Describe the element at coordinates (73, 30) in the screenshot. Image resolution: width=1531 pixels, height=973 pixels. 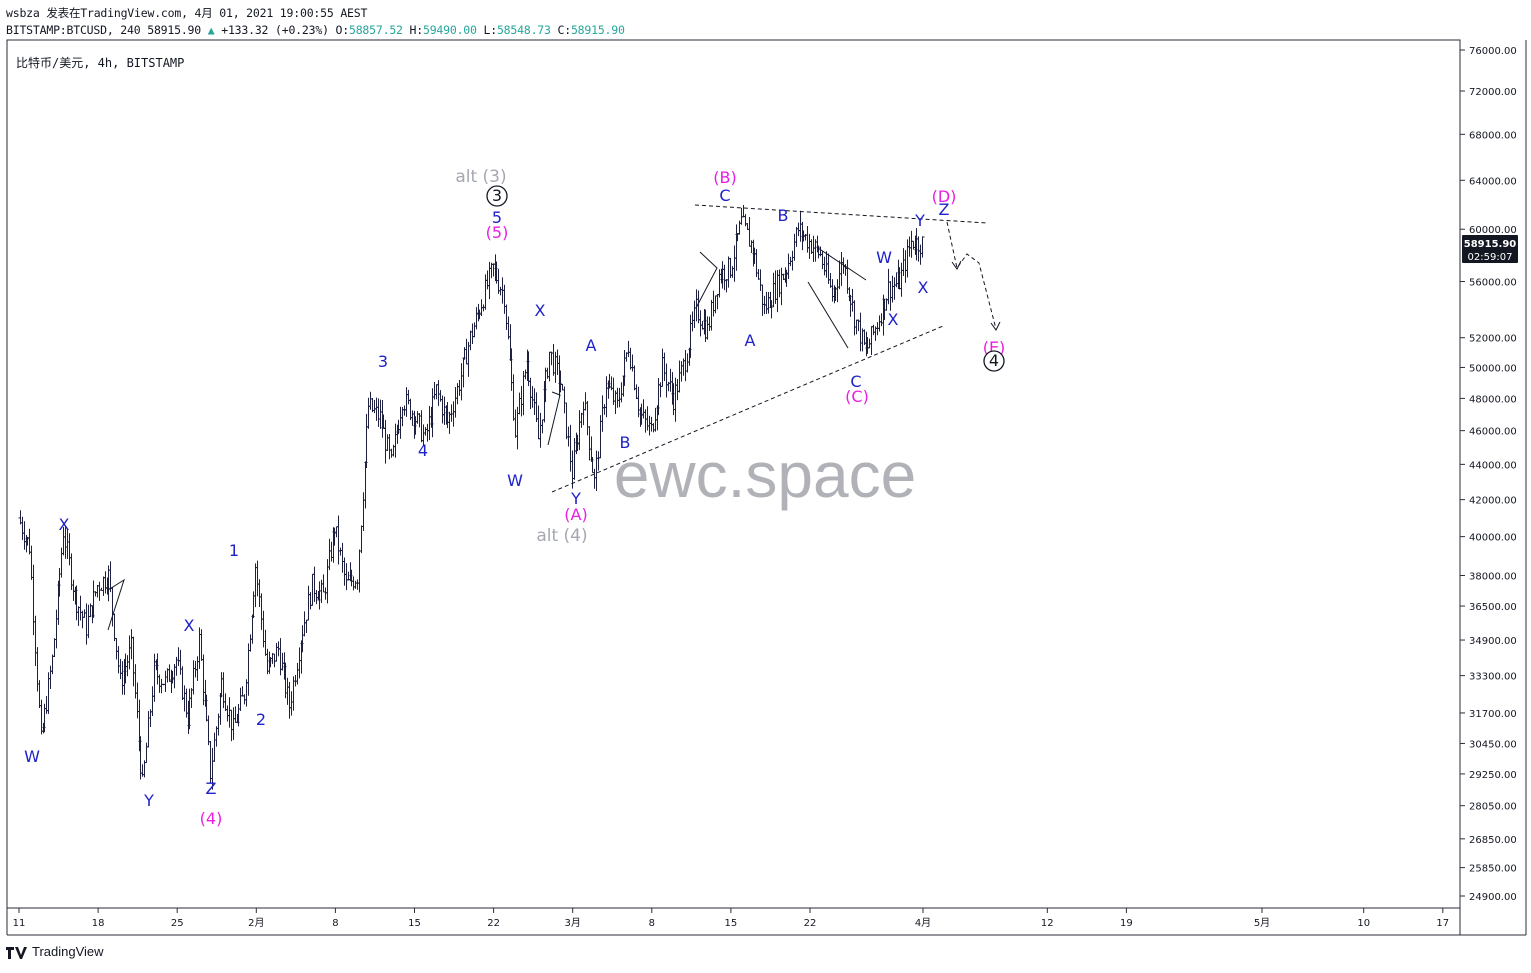
I see `symbol-text: BITSTAMP:BTCUSD, 240` at that location.